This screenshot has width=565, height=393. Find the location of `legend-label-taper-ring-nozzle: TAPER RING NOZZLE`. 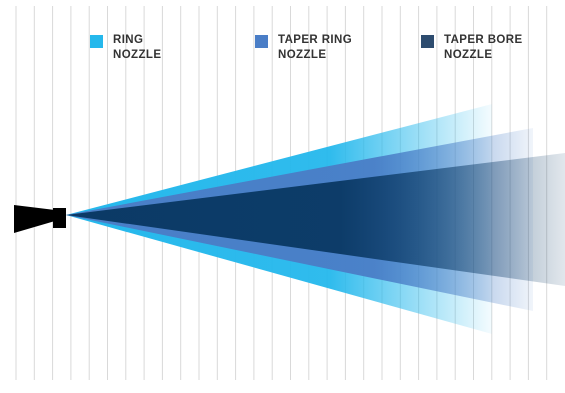

legend-label-taper-ring-nozzle: TAPER RING NOZZLE is located at coordinates (315, 47).